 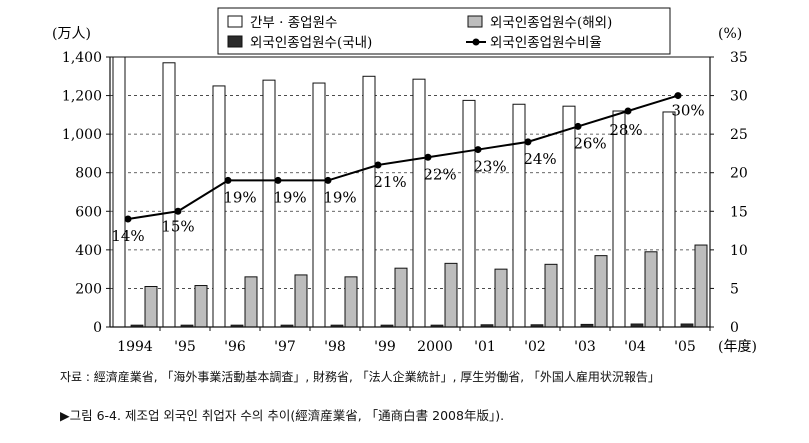 I want to click on legend-line-marker, so click(x=476, y=42).